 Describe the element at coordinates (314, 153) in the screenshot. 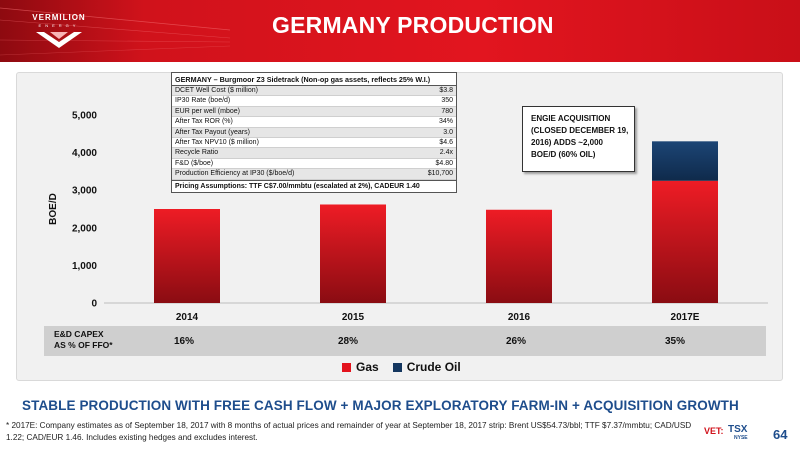

I see `table-row: Recycle Ratio 2.4x` at that location.